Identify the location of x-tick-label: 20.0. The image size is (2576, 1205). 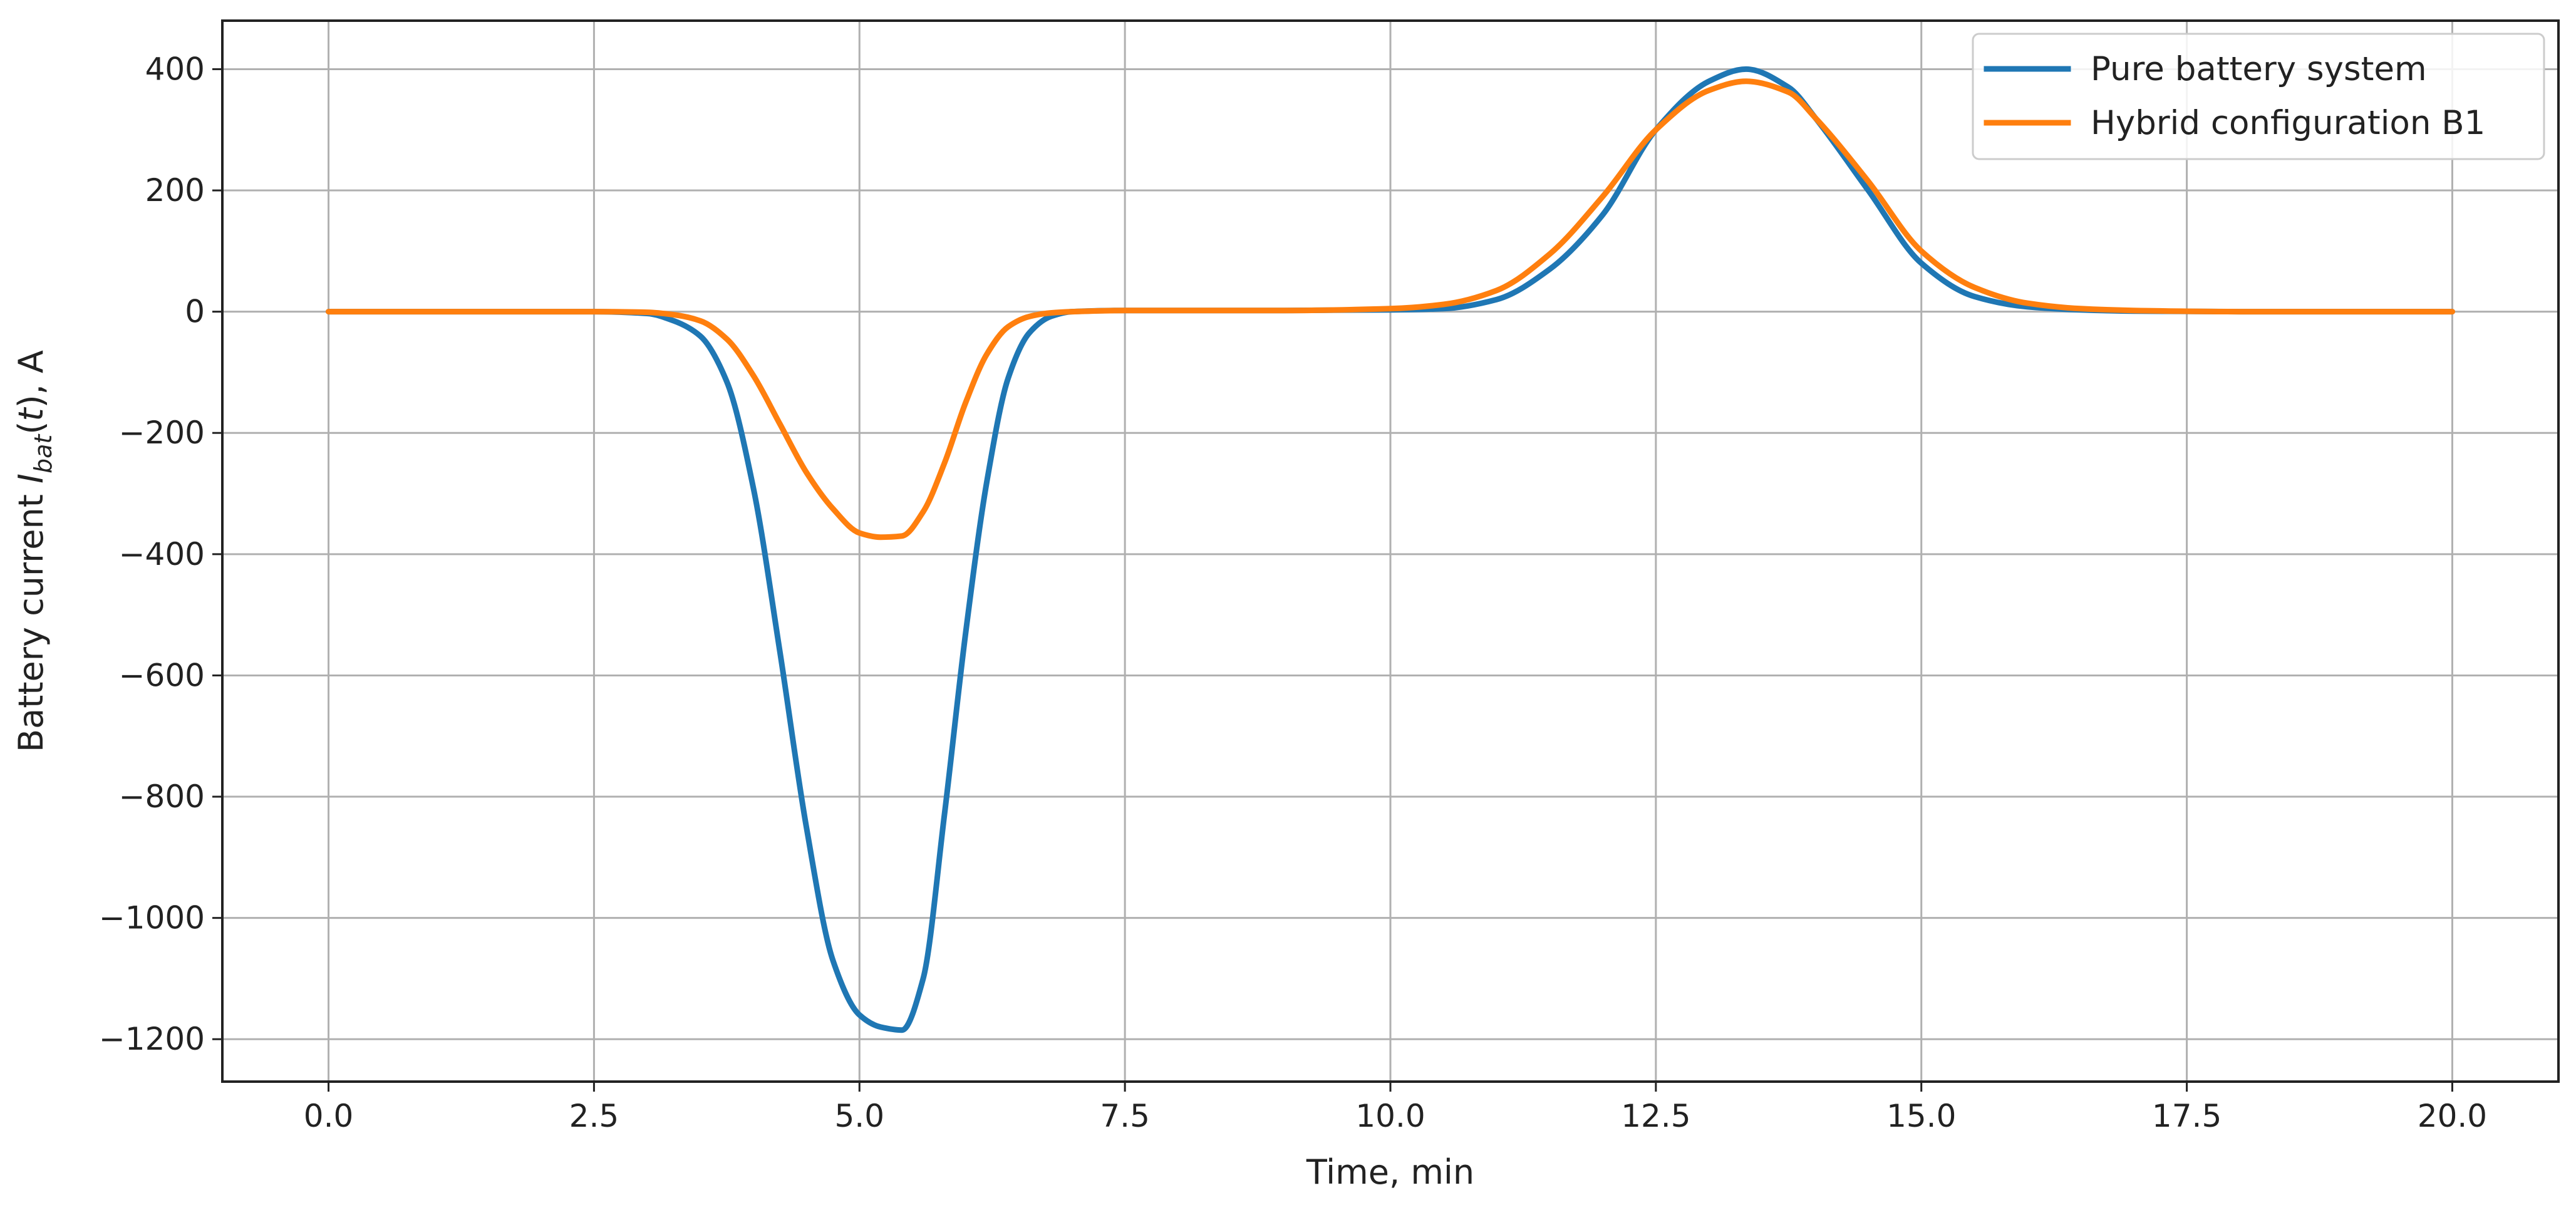
(2452, 1116).